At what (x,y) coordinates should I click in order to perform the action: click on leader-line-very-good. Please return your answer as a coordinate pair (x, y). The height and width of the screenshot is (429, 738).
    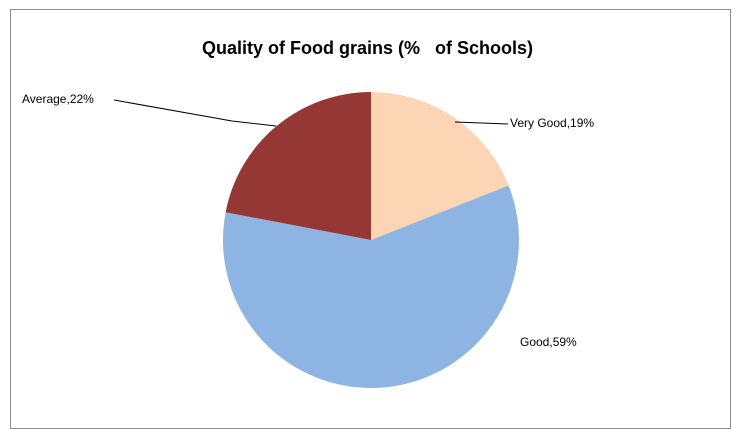
    Looking at the image, I should click on (481, 123).